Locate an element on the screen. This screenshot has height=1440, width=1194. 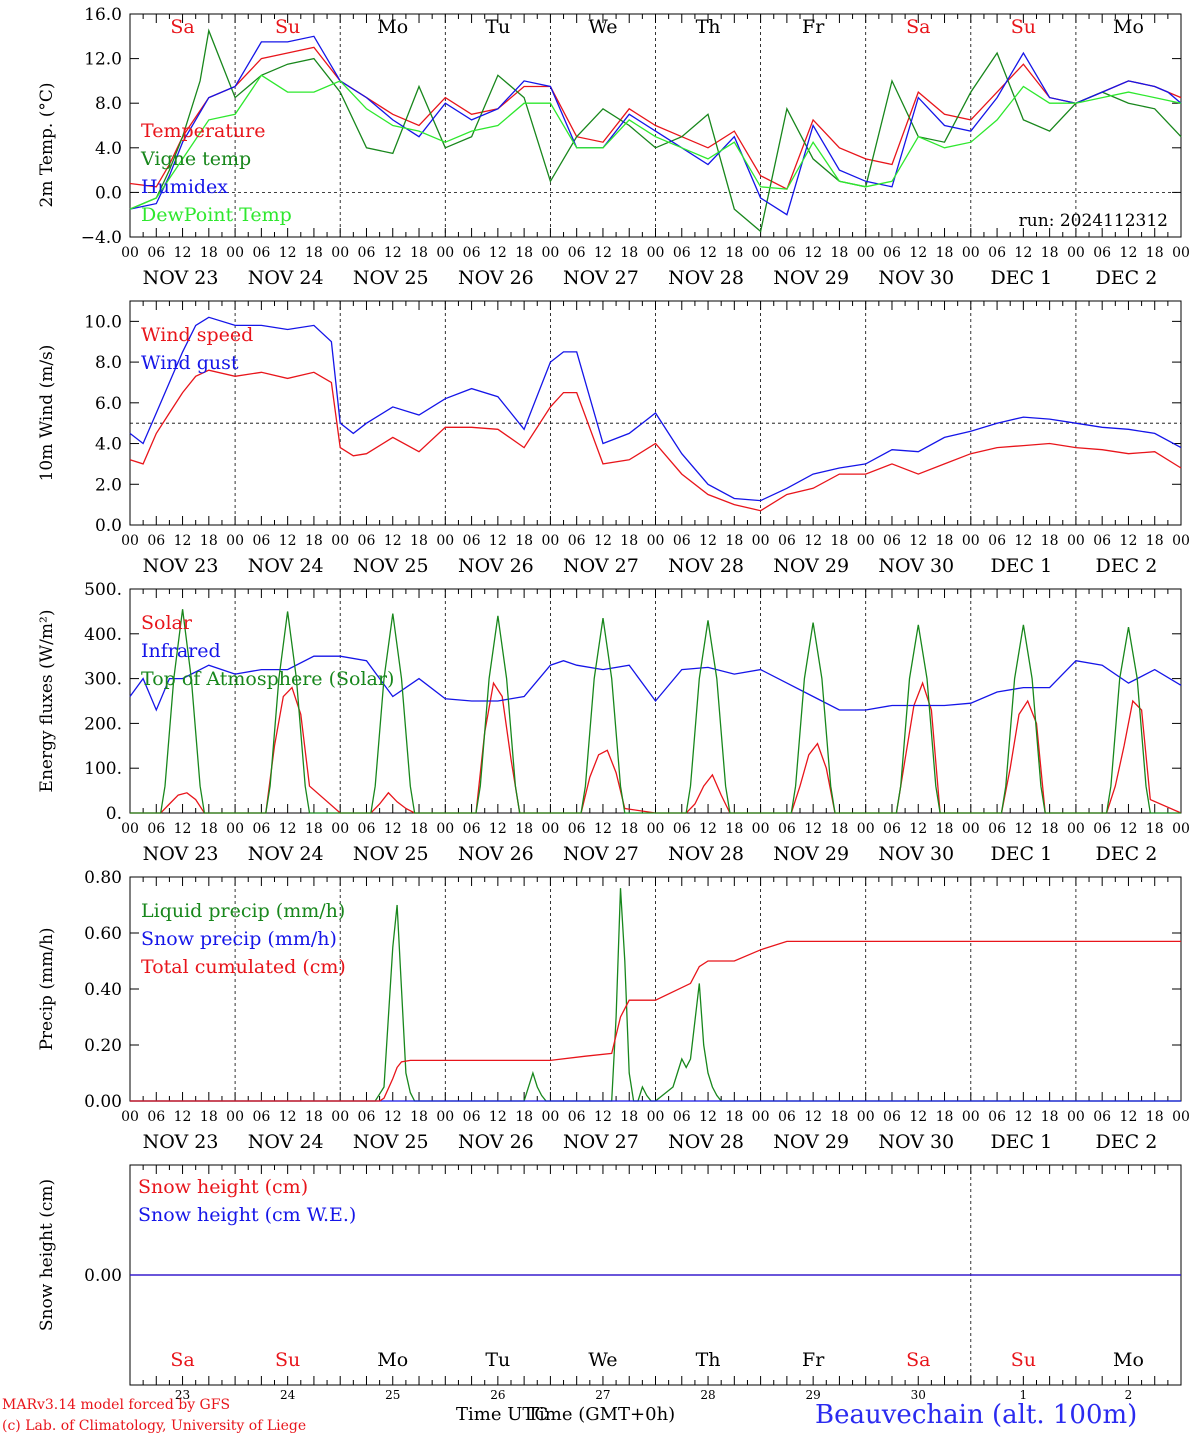
y-tick-label: 16.0 is located at coordinates (103, 15).